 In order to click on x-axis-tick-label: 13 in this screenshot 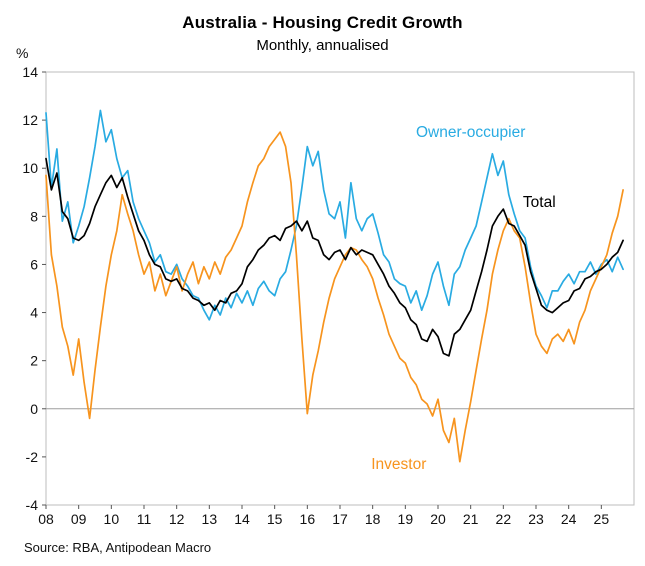, I will do `click(210, 519)`.